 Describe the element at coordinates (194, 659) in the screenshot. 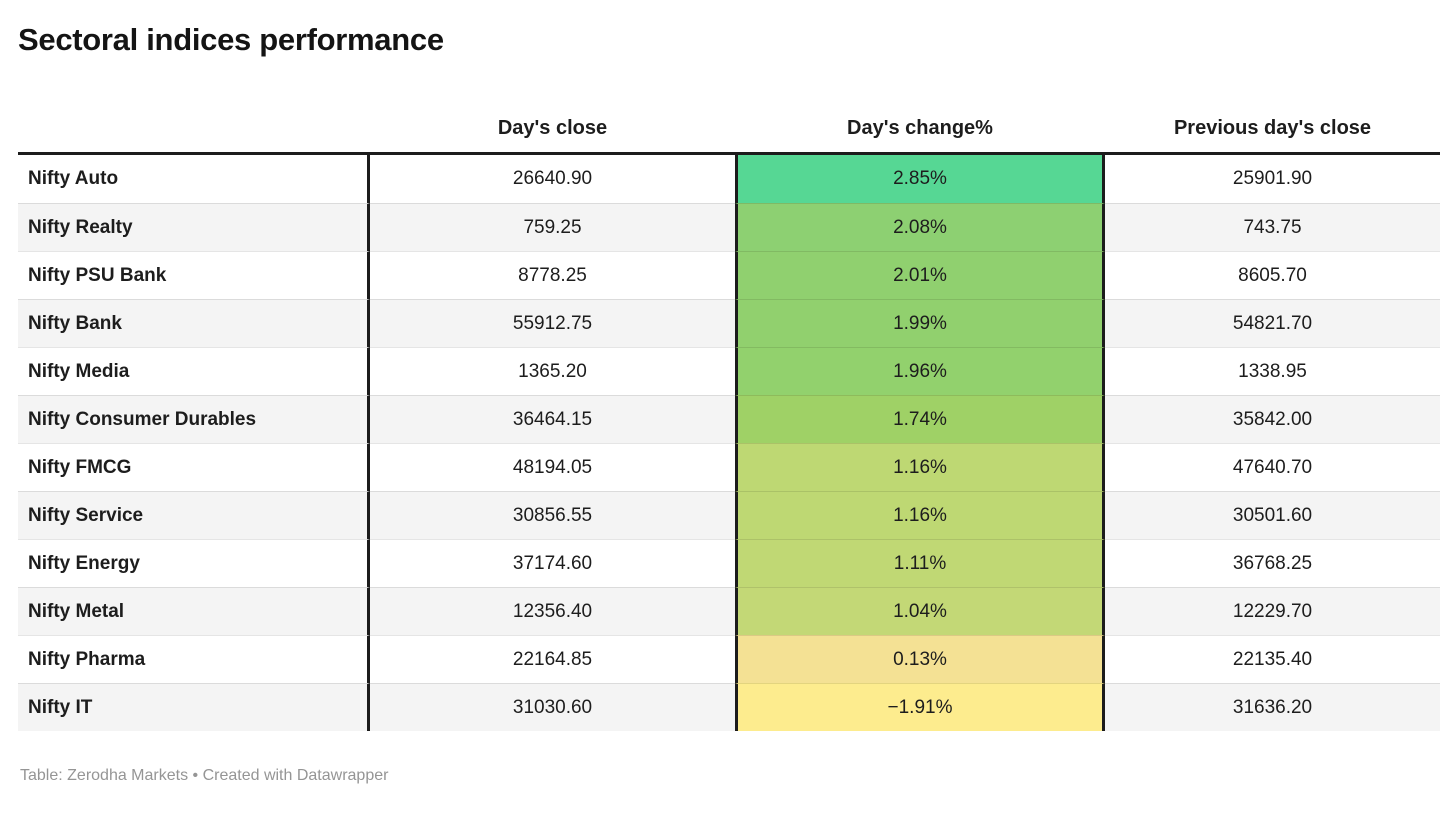

I see `row-label-cell: Nifty Pharma` at that location.